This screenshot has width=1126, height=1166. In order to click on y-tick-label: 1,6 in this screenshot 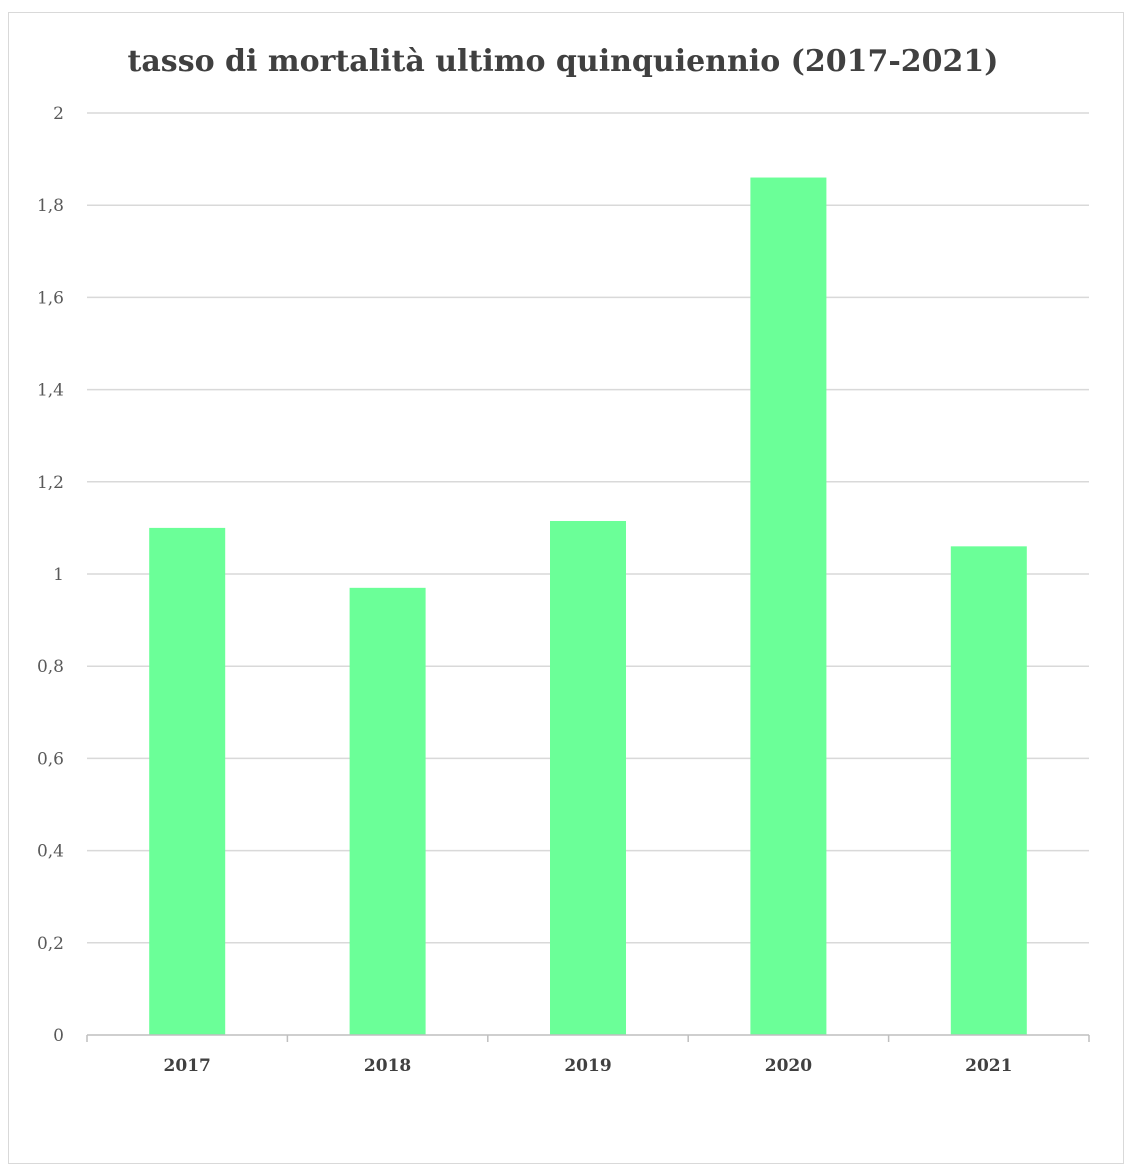, I will do `click(50, 298)`.